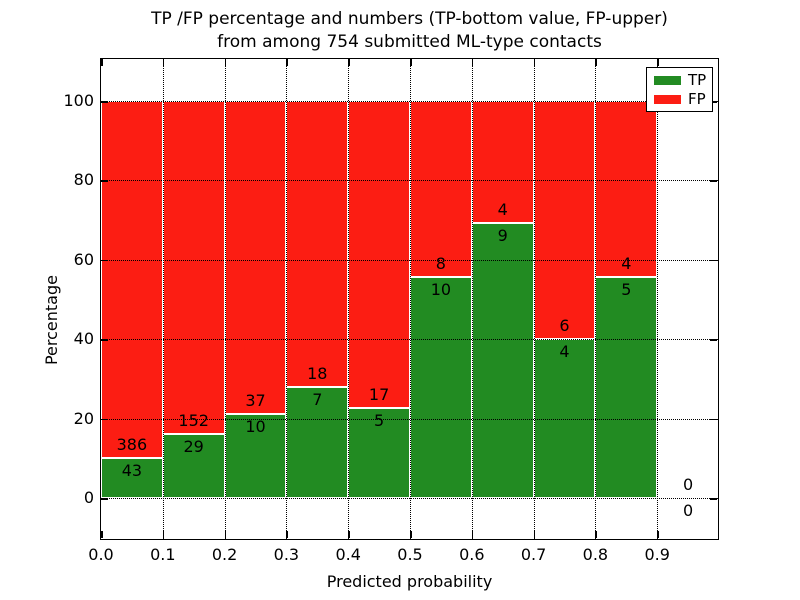 The width and height of the screenshot is (800, 600). What do you see at coordinates (667, 80) in the screenshot?
I see `tp-swatch-icon` at bounding box center [667, 80].